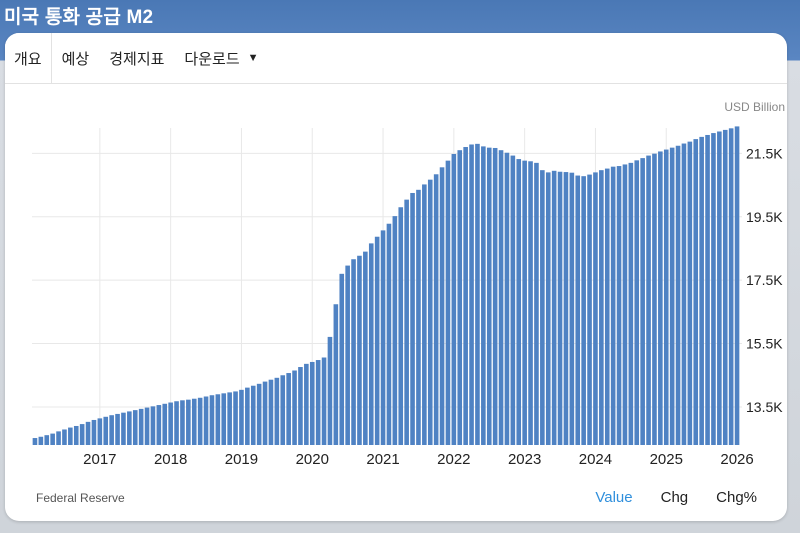  What do you see at coordinates (764, 153) in the screenshot?
I see `y-tick-label: 21.5K` at bounding box center [764, 153].